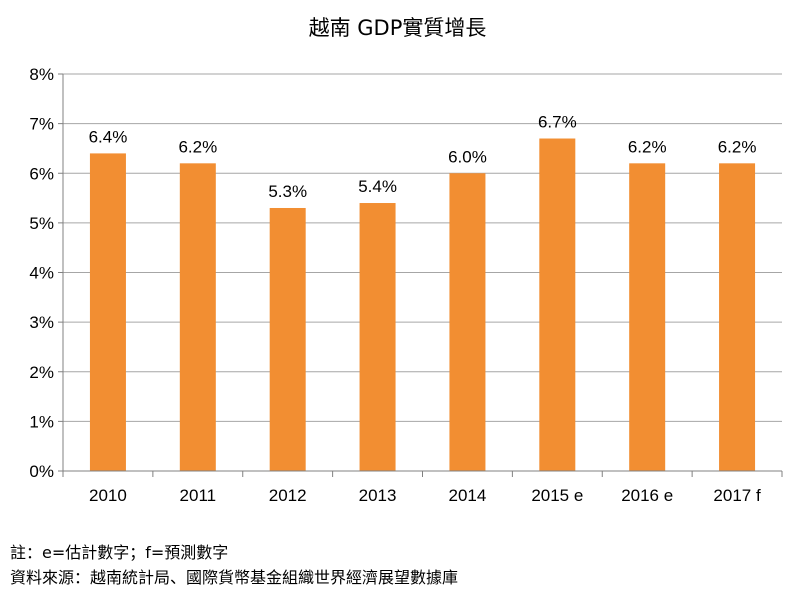  Describe the element at coordinates (234, 577) in the screenshot. I see `source-note: 資料來源：越南統計局、國際貨幣基金組織世界經濟展望數據庫` at that location.